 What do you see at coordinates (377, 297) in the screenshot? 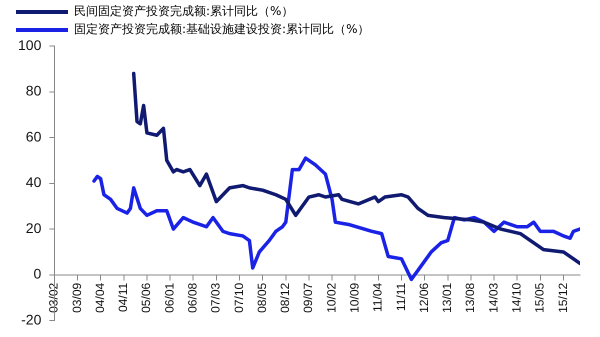
I see `x-tick-label: 11/04` at bounding box center [377, 297].